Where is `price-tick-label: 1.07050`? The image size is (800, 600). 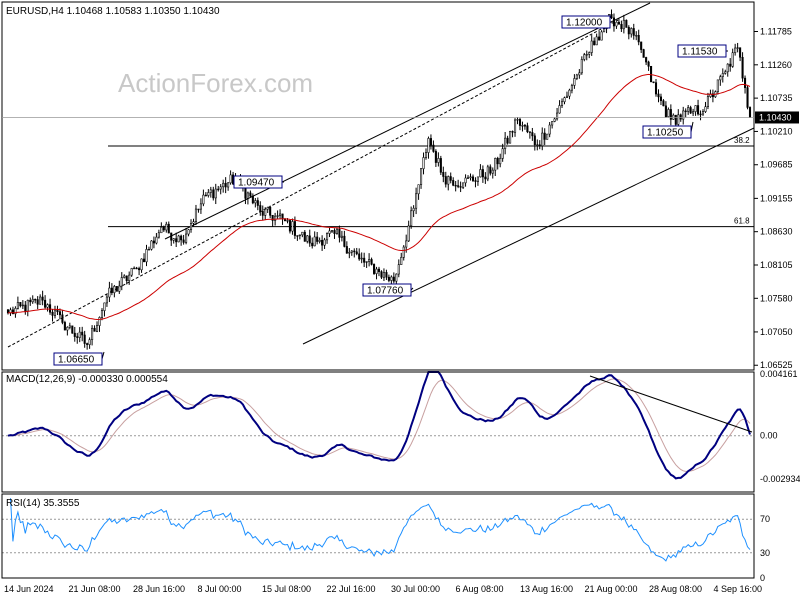 price-tick-label: 1.07050 is located at coordinates (776, 332).